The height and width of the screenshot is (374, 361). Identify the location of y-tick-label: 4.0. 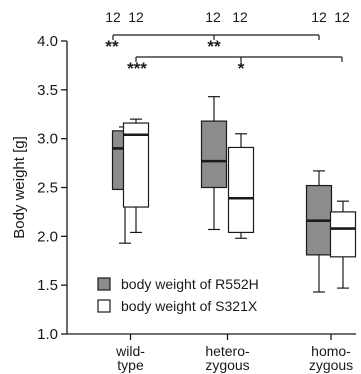
(47, 41).